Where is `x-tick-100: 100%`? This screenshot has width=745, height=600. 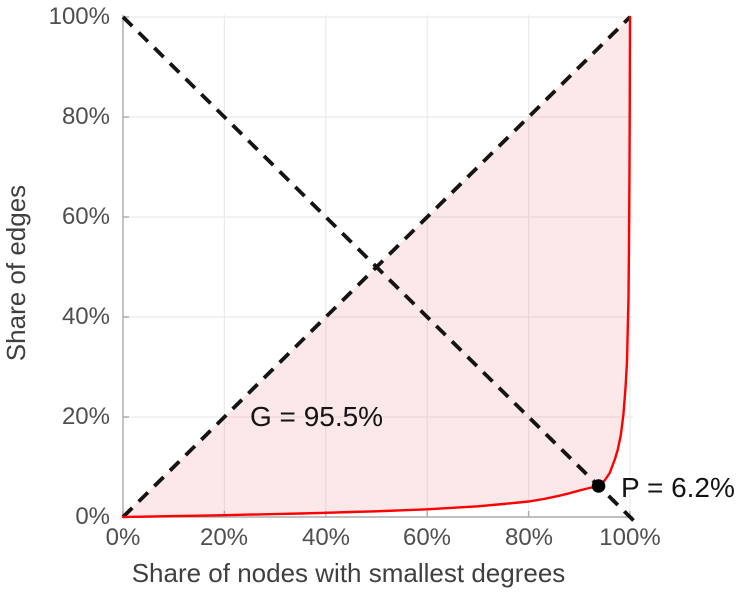 x-tick-100: 100% is located at coordinates (630, 537).